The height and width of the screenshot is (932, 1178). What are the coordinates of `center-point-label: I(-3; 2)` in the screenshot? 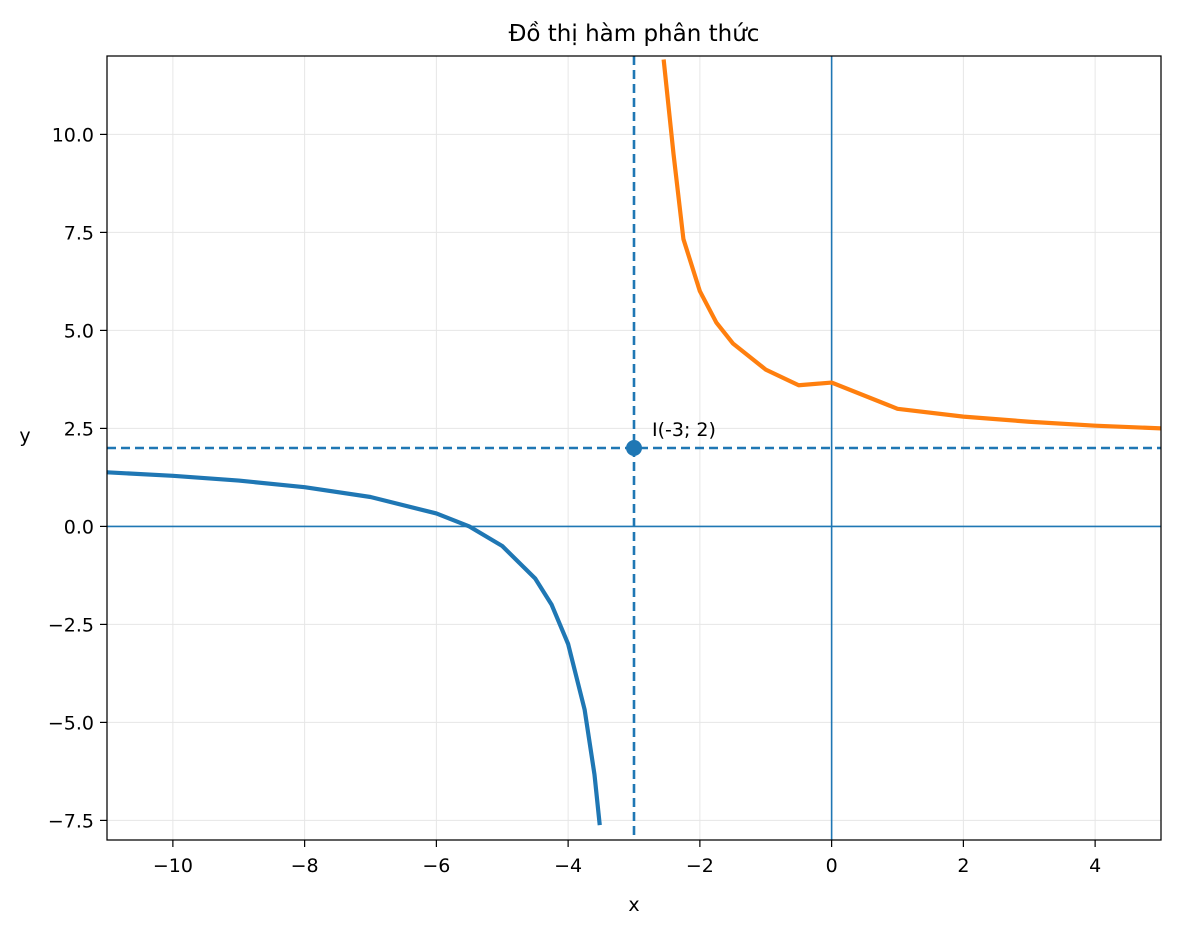 It's located at (684, 430).